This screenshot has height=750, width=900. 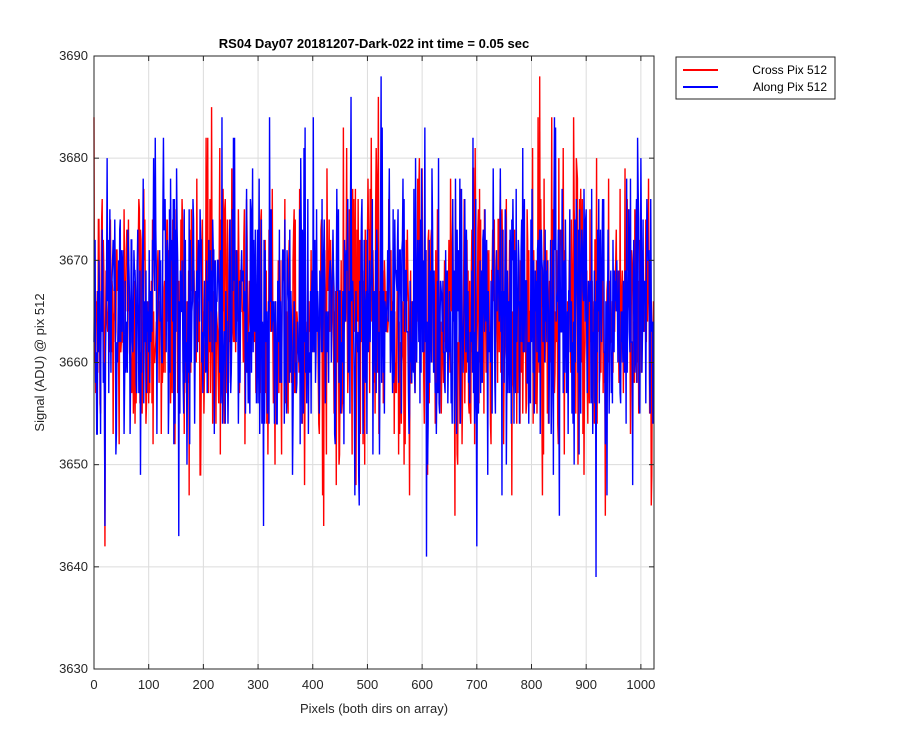 I want to click on legend-box, so click(x=755, y=78).